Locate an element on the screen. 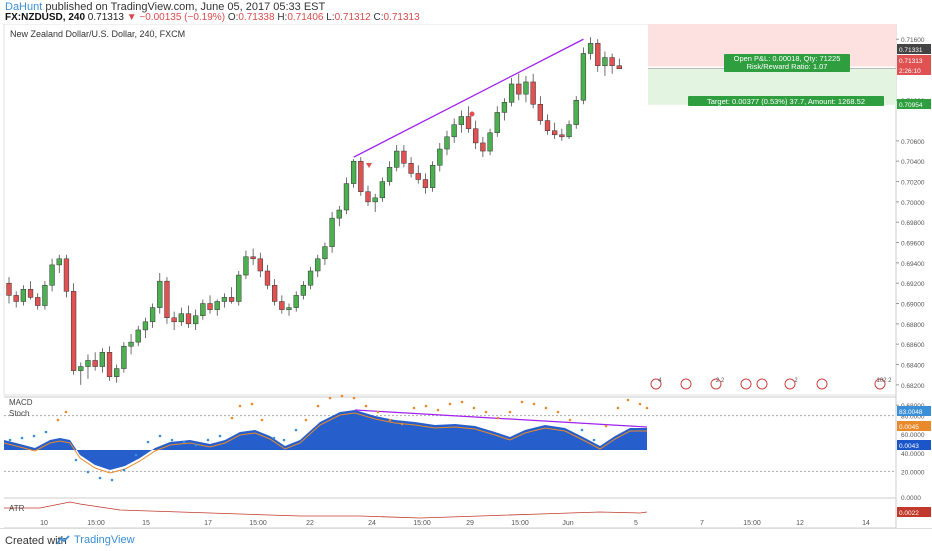 This screenshot has height=551, width=932. symbol-name: FX:NZDUSD, 240 is located at coordinates (45, 17).